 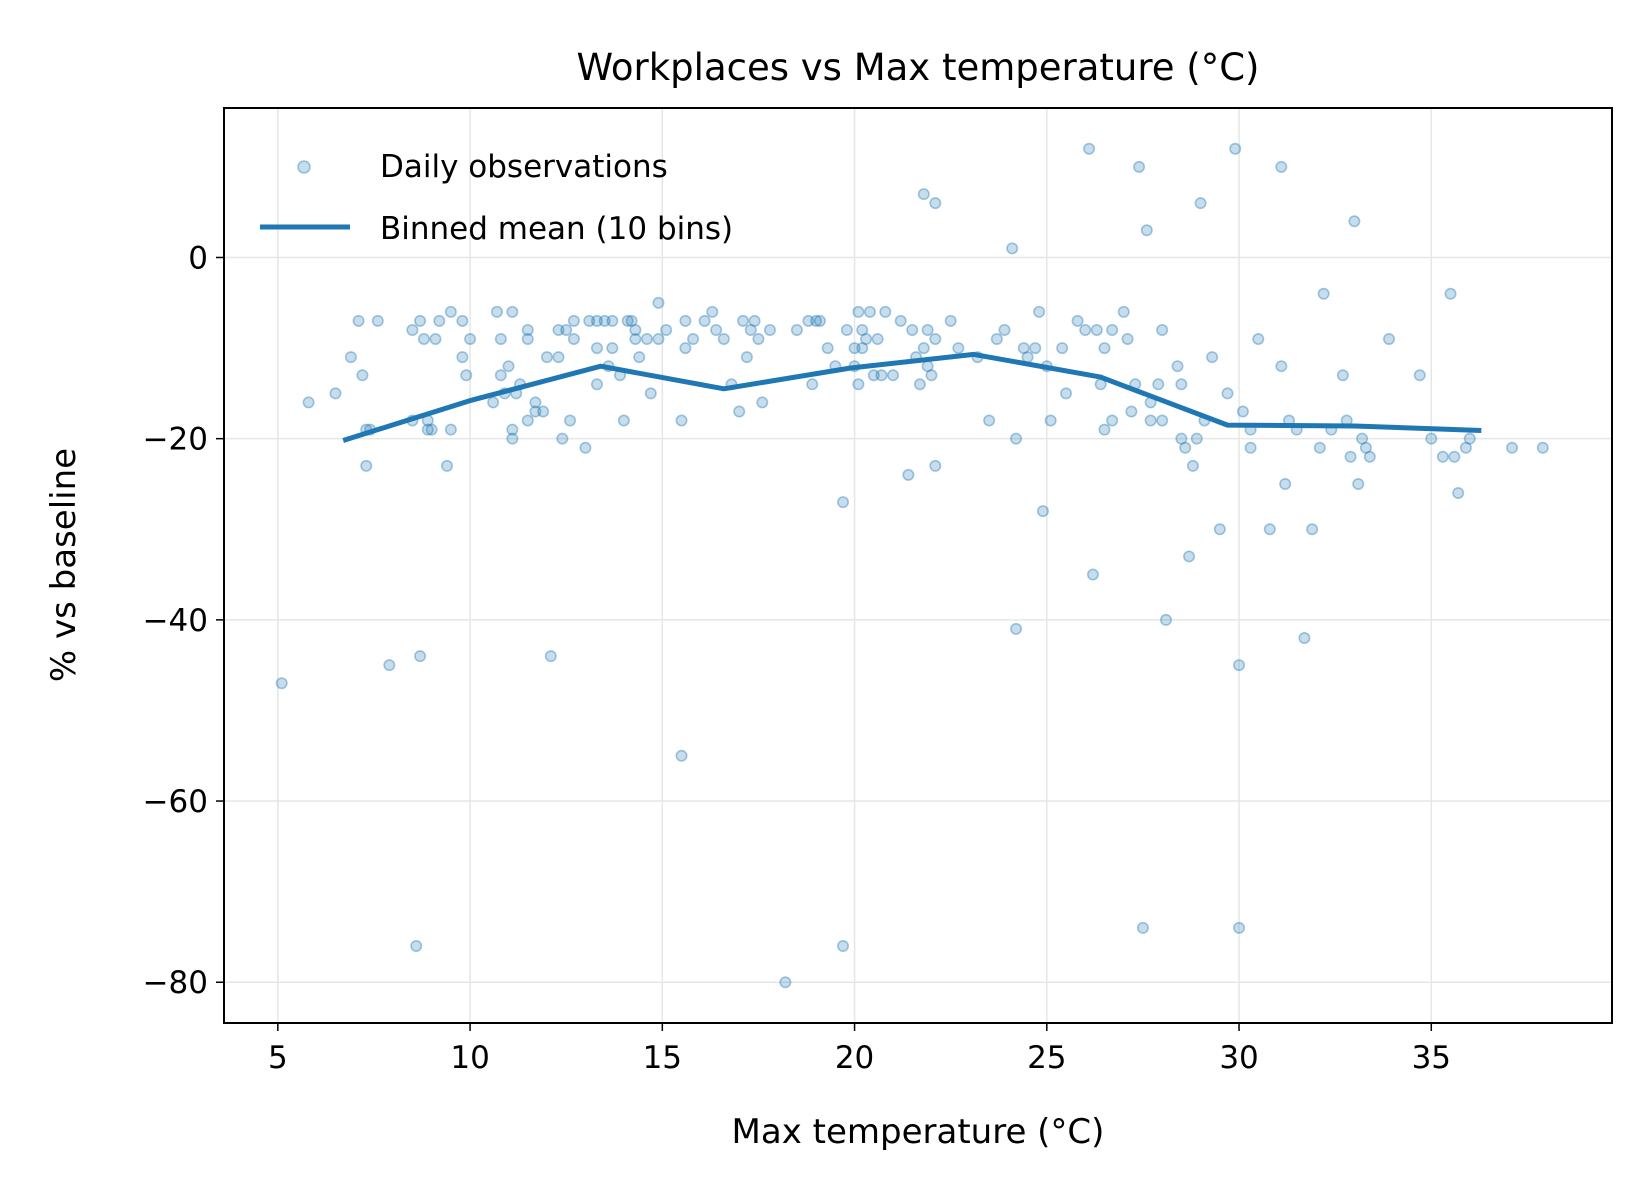 What do you see at coordinates (662, 1058) in the screenshot?
I see `x-tick-label: 15` at bounding box center [662, 1058].